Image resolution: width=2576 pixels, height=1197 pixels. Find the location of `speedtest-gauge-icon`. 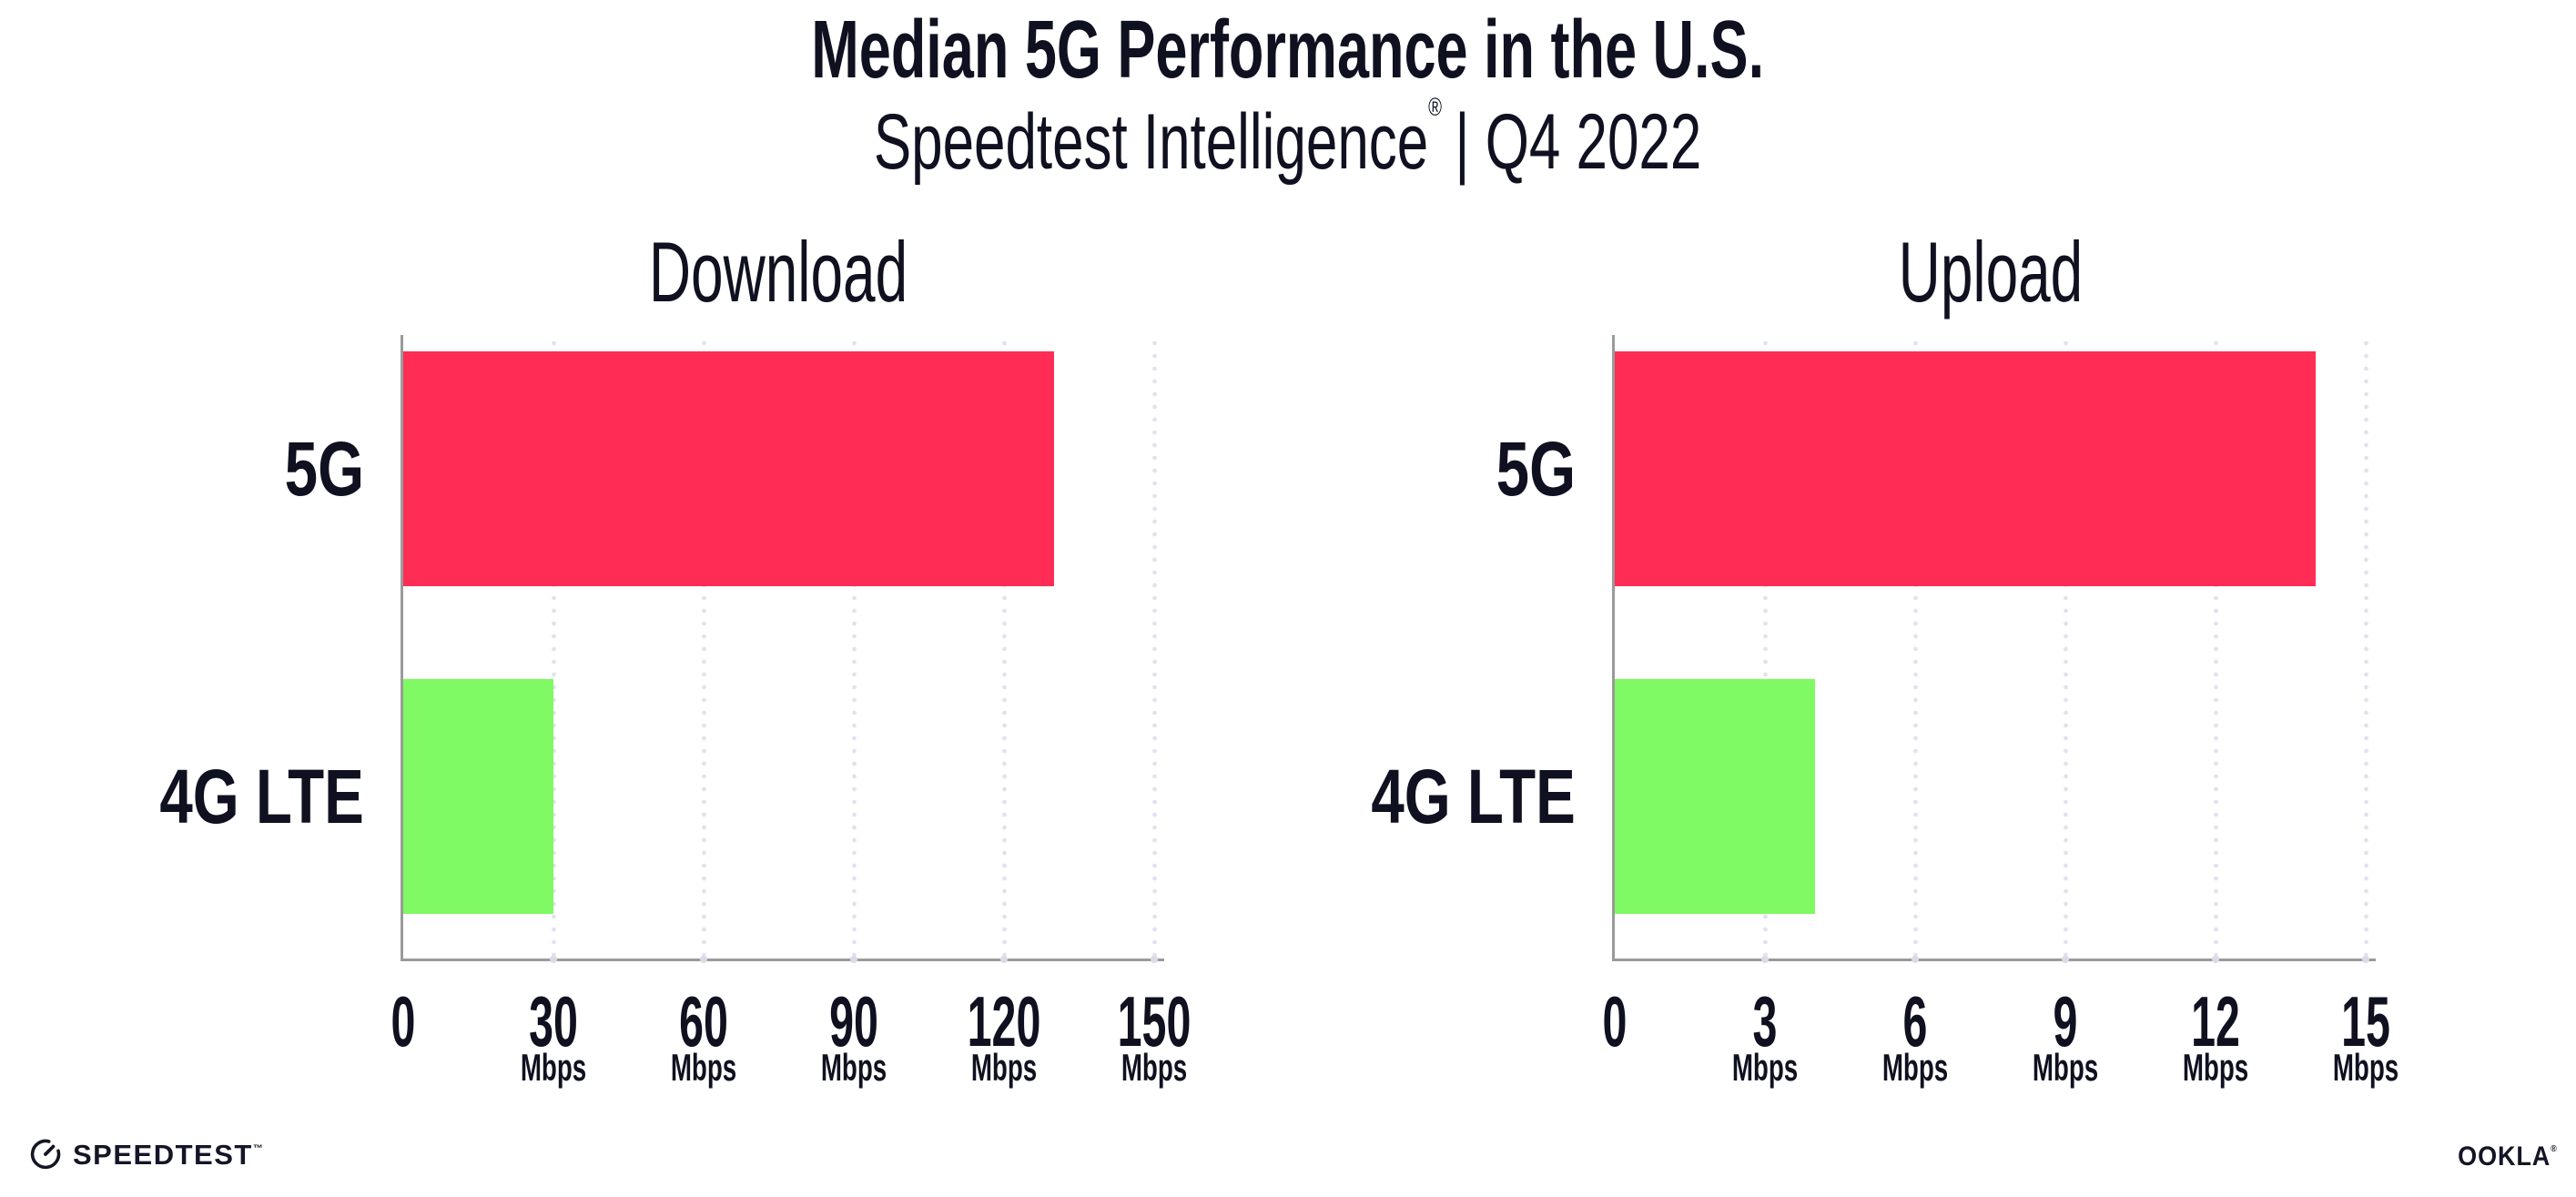

speedtest-gauge-icon is located at coordinates (45, 1154).